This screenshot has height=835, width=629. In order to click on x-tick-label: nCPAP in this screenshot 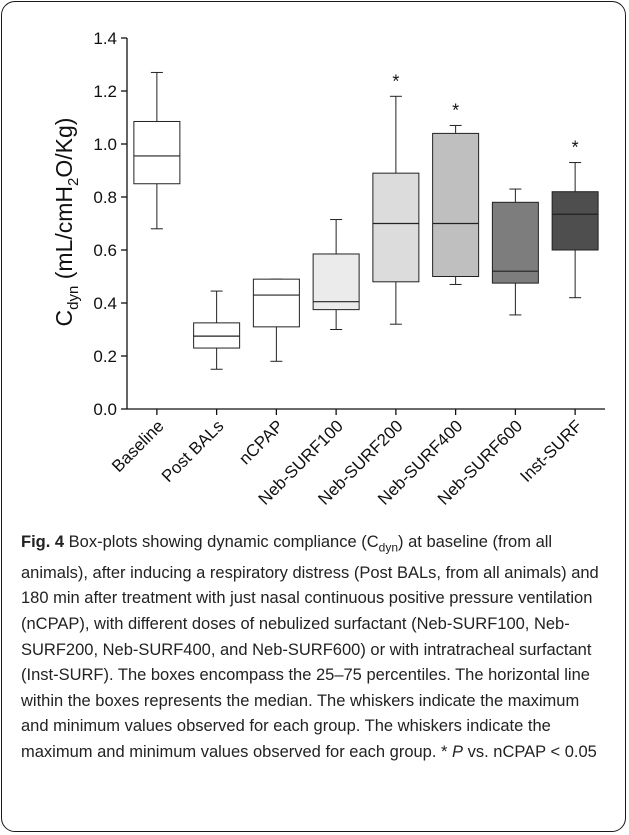, I will do `click(261, 442)`.